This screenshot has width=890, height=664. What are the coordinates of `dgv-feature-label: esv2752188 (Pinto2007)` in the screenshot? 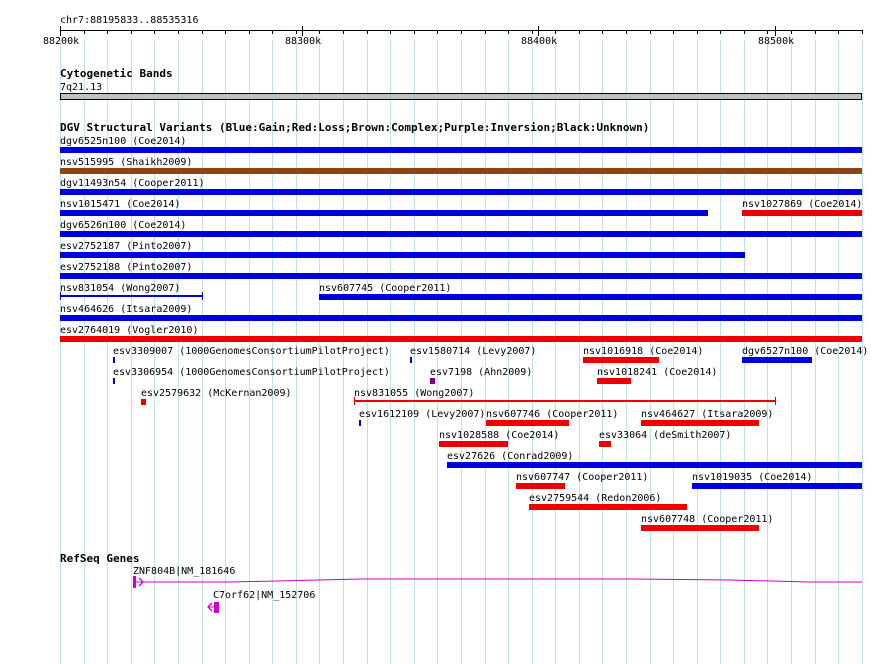 It's located at (126, 267).